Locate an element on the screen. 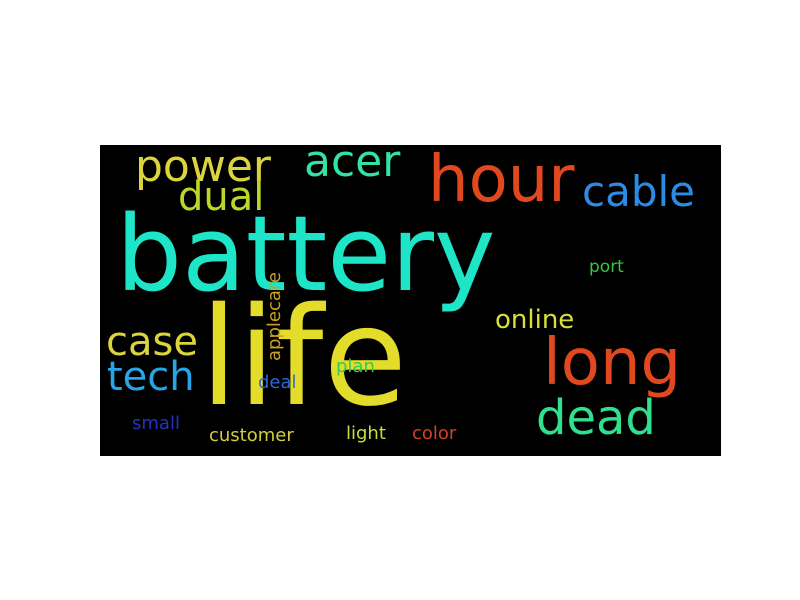 The height and width of the screenshot is (600, 800). word-light: light is located at coordinates (366, 433).